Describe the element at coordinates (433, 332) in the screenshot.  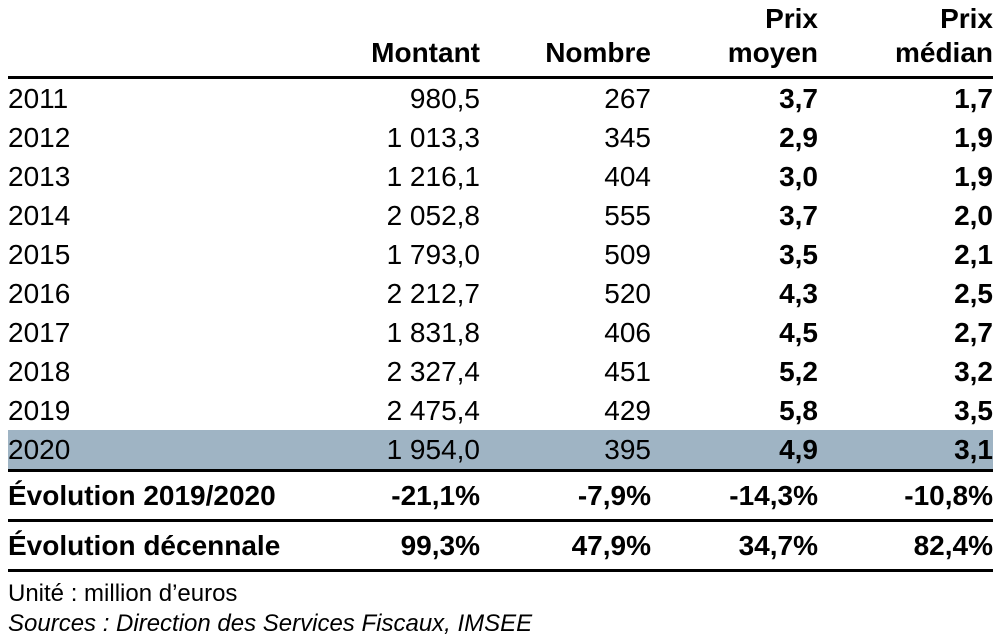
I see `montant-cell: 1 831,8` at that location.